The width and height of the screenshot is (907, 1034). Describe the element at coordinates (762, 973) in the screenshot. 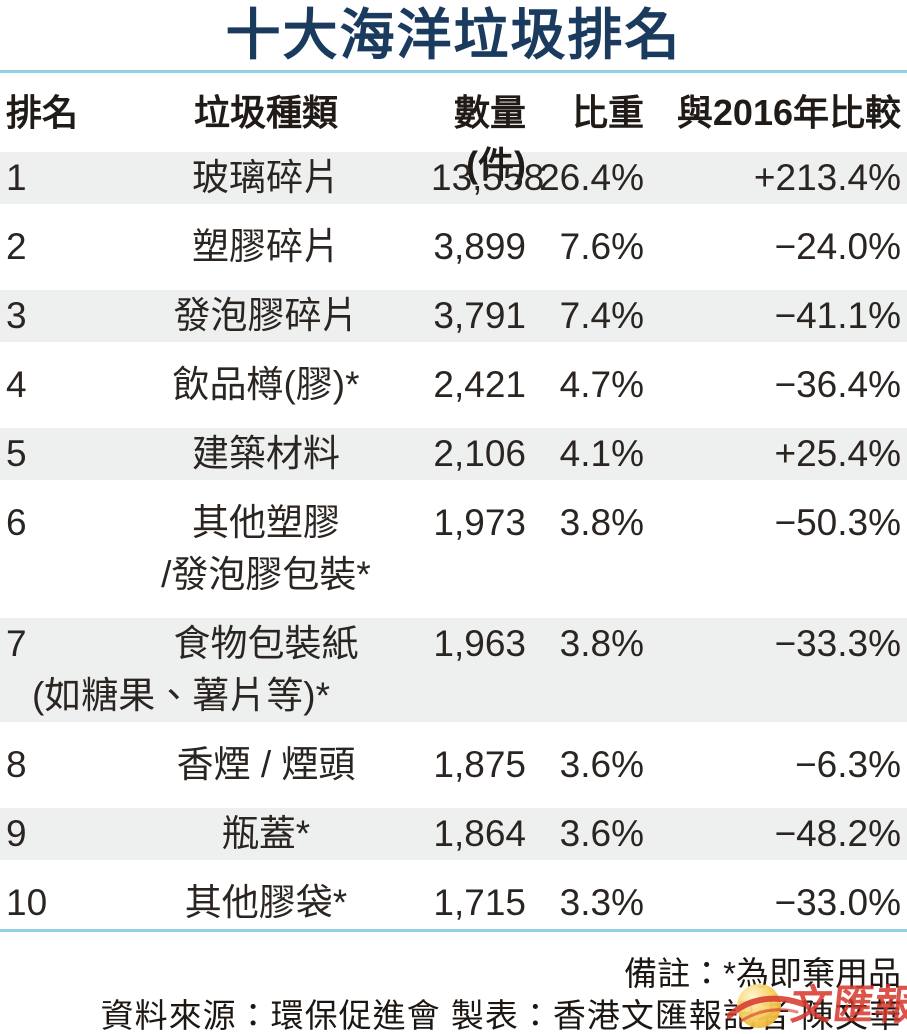

I see `note-text: 備註：*為即棄用品` at that location.